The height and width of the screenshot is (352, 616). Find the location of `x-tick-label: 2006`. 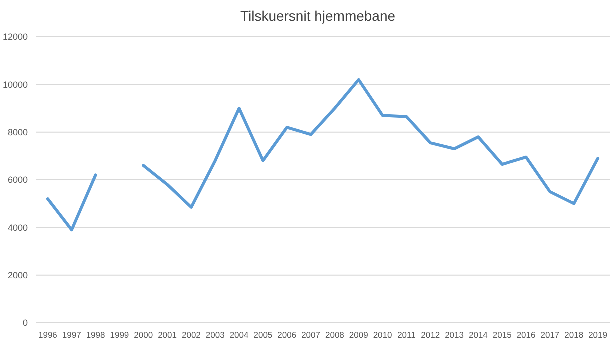

x-tick-label: 2006 is located at coordinates (287, 335).